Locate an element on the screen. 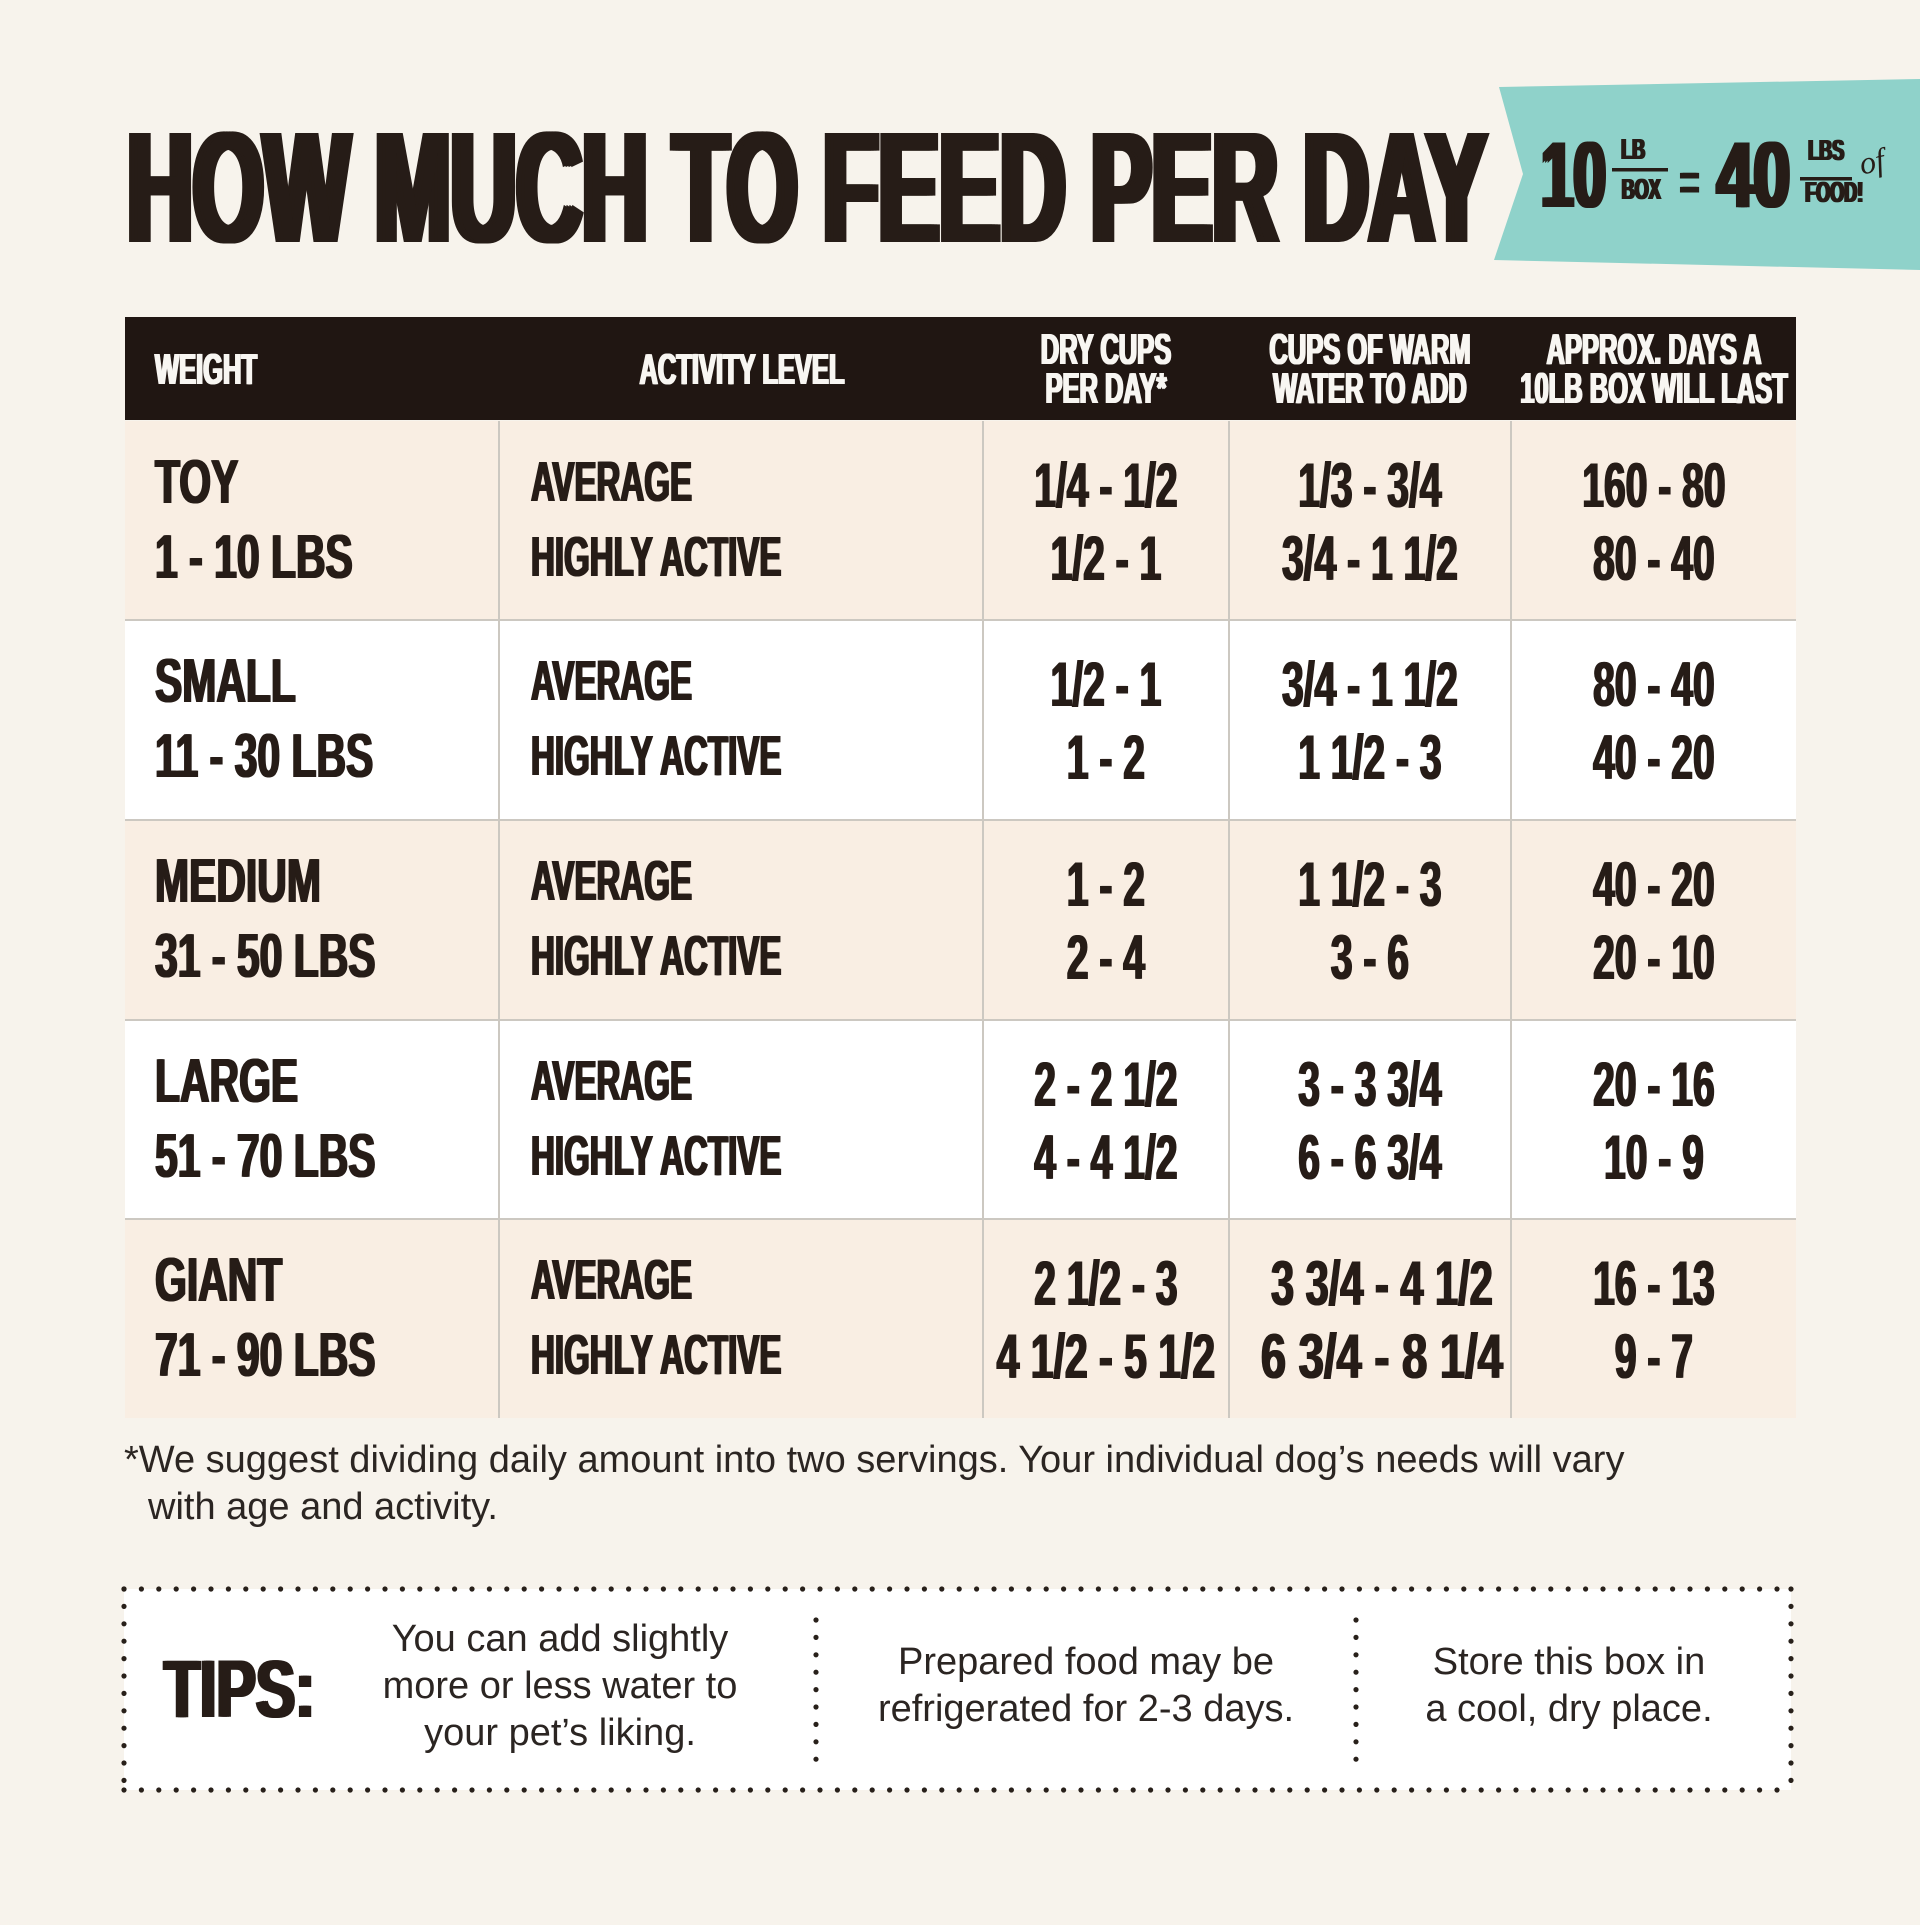 The width and height of the screenshot is (1920, 1925). svg-text: BOX is located at coordinates (1641, 190).